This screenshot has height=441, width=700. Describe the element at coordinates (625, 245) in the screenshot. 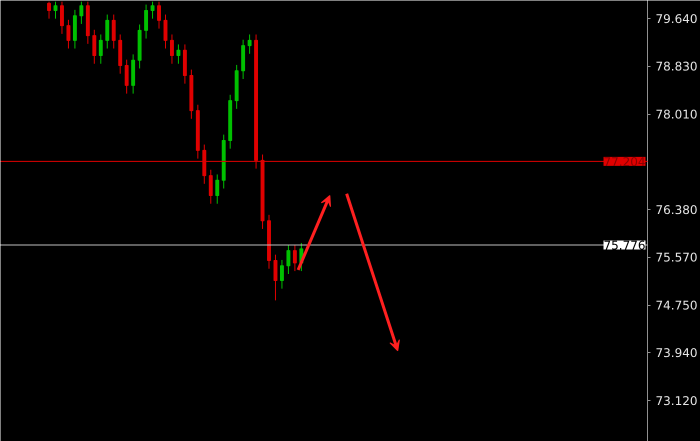

I see `ref-line-label: 75.776` at that location.